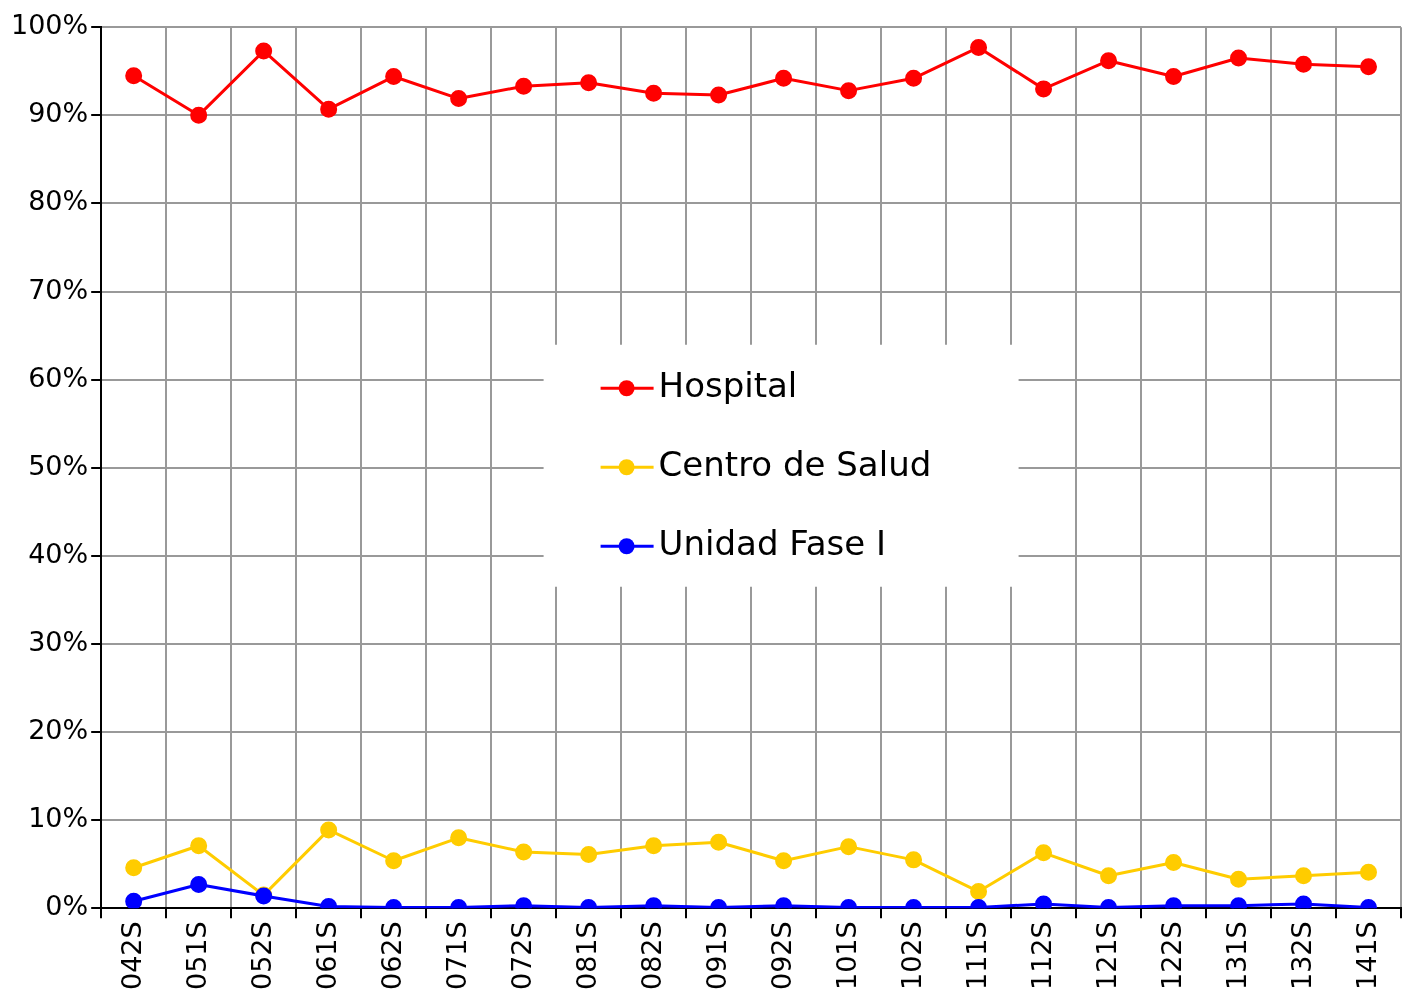  What do you see at coordinates (196, 956) in the screenshot?
I see `x-tick-label: 051S` at bounding box center [196, 956].